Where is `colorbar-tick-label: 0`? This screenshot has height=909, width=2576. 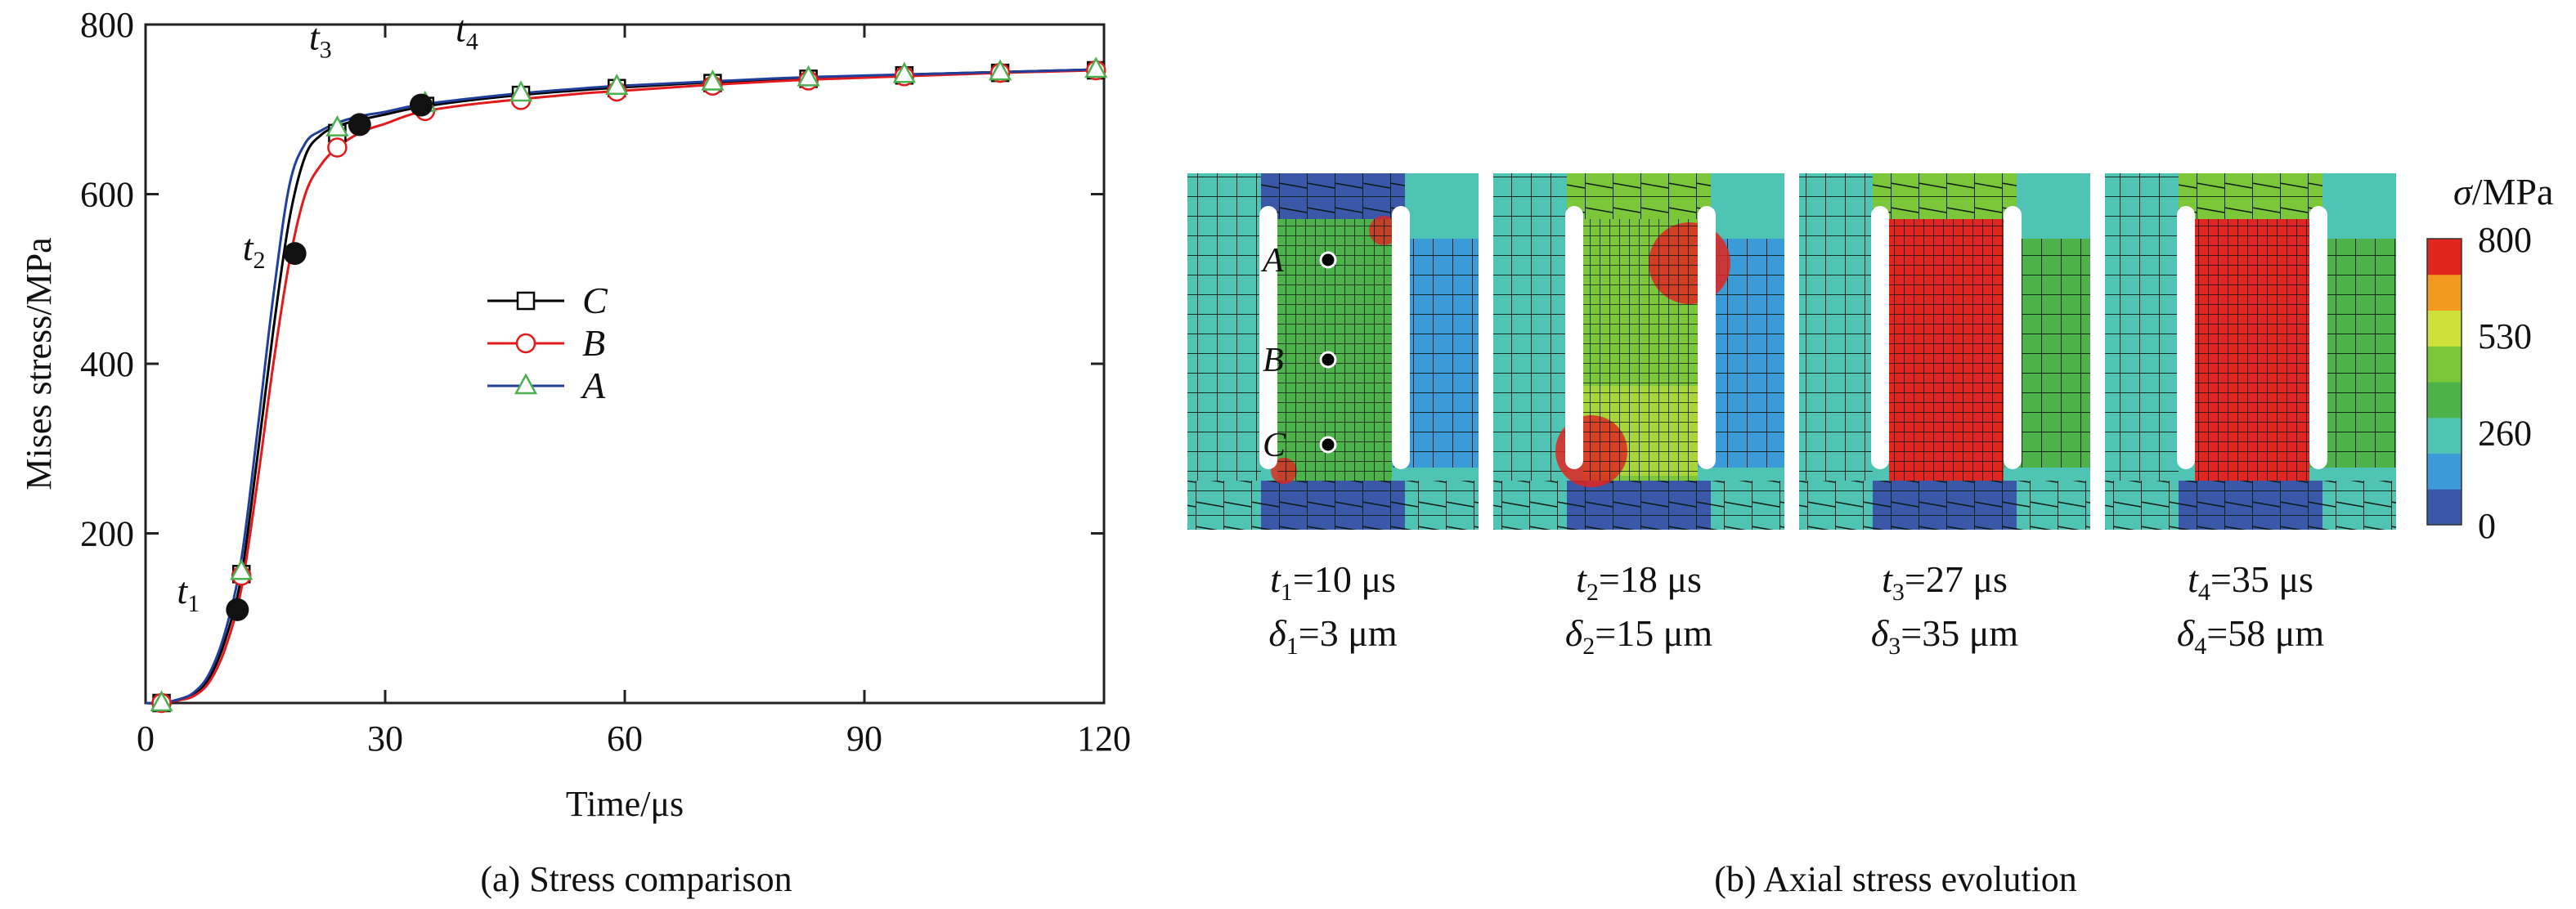
colorbar-tick-label: 0 is located at coordinates (2487, 526).